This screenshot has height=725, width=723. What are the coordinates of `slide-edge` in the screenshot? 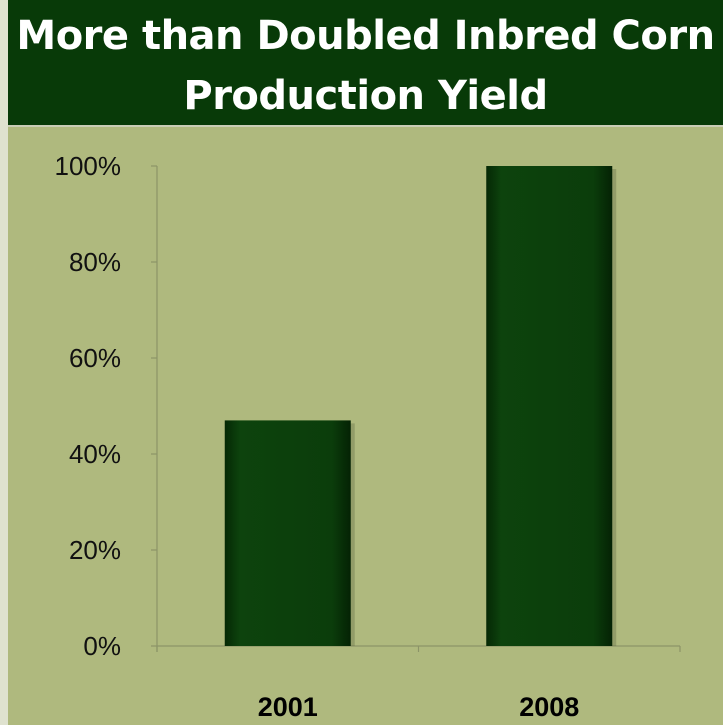 It's located at (4, 362).